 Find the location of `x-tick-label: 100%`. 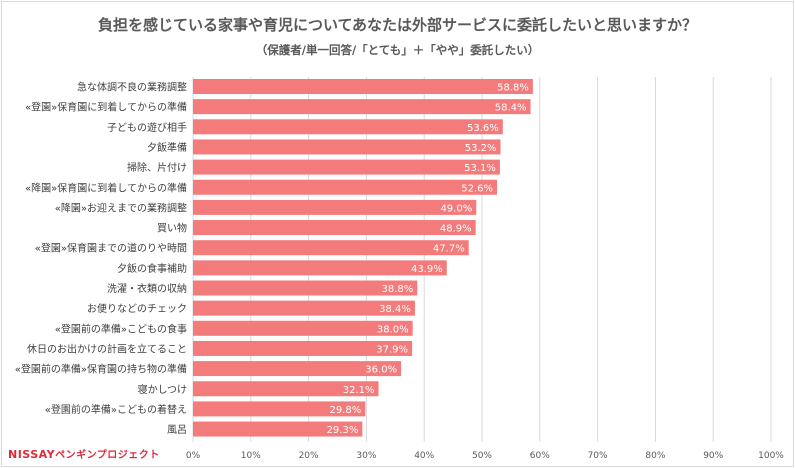

x-tick-label: 100% is located at coordinates (771, 456).